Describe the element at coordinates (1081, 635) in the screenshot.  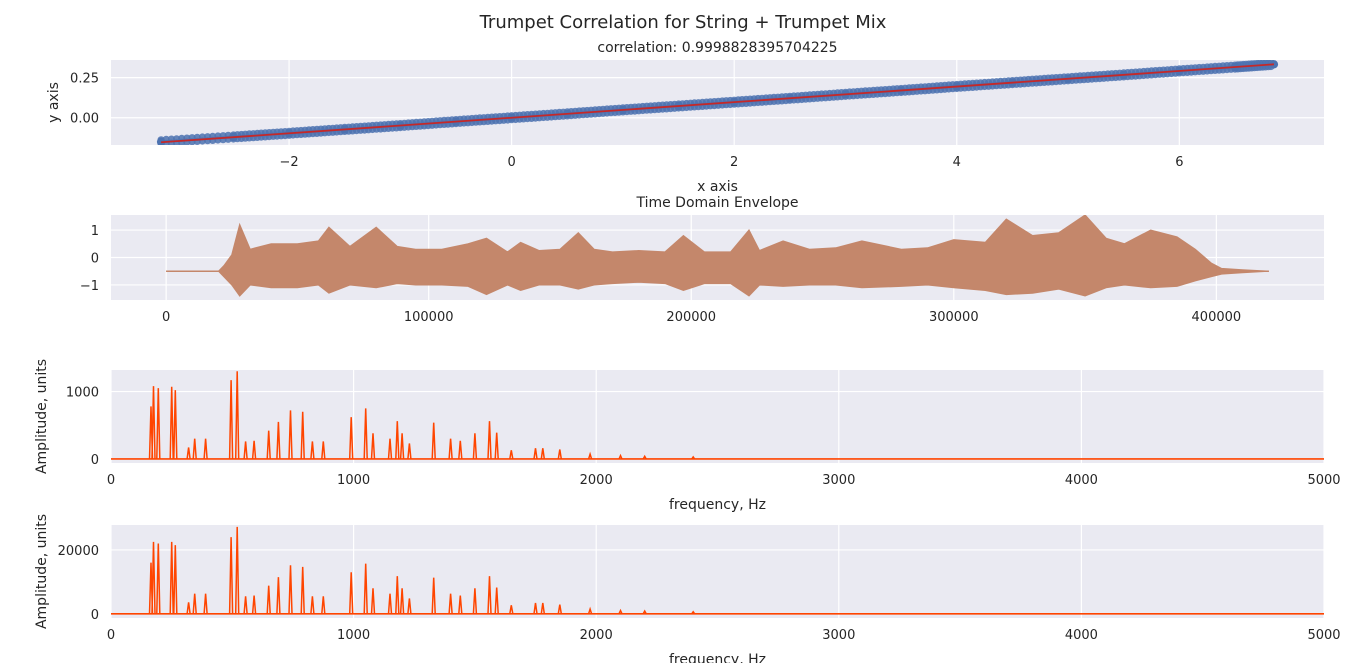
I see `x-tick-label: 4000` at that location.